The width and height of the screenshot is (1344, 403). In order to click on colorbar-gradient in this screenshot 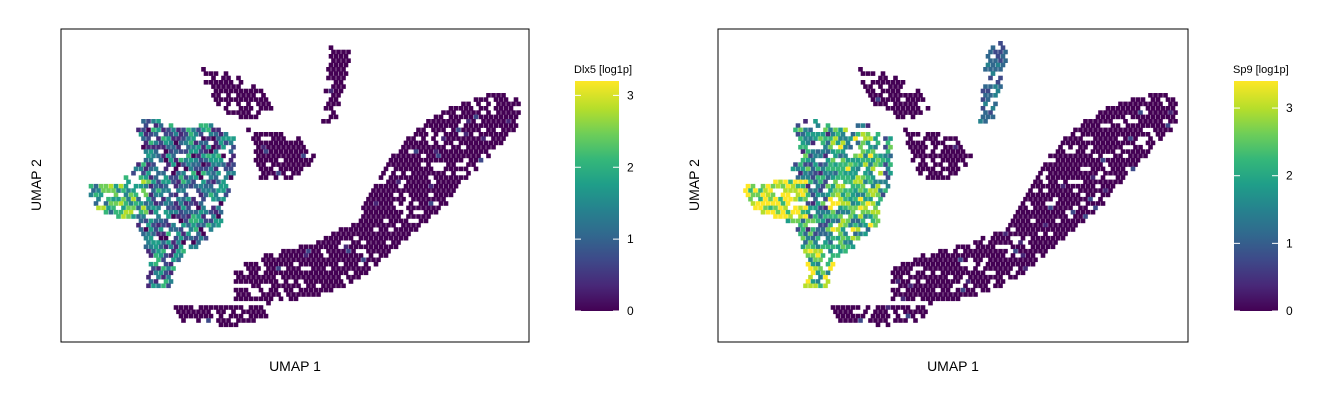, I will do `click(597, 196)`.